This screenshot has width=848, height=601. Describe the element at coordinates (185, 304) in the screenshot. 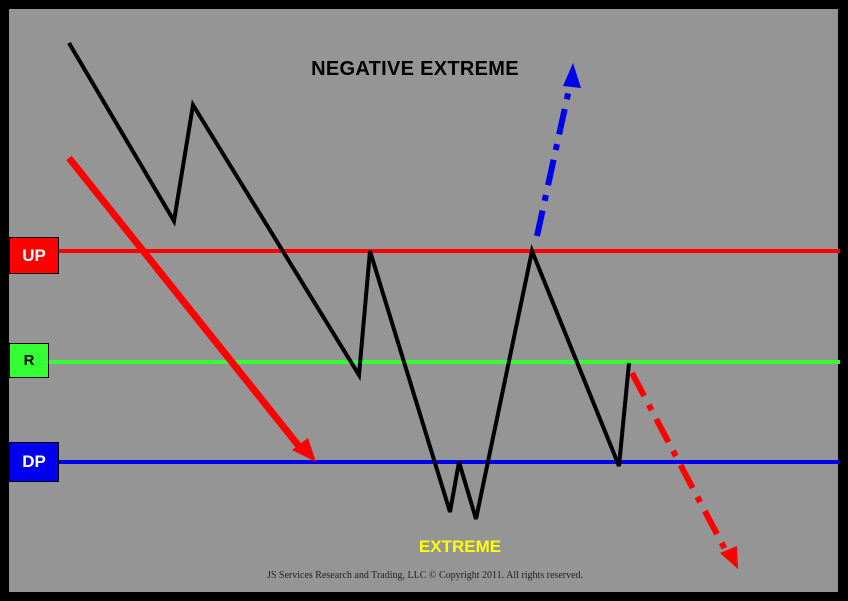

I see `down-trend-arrow-shaft` at that location.